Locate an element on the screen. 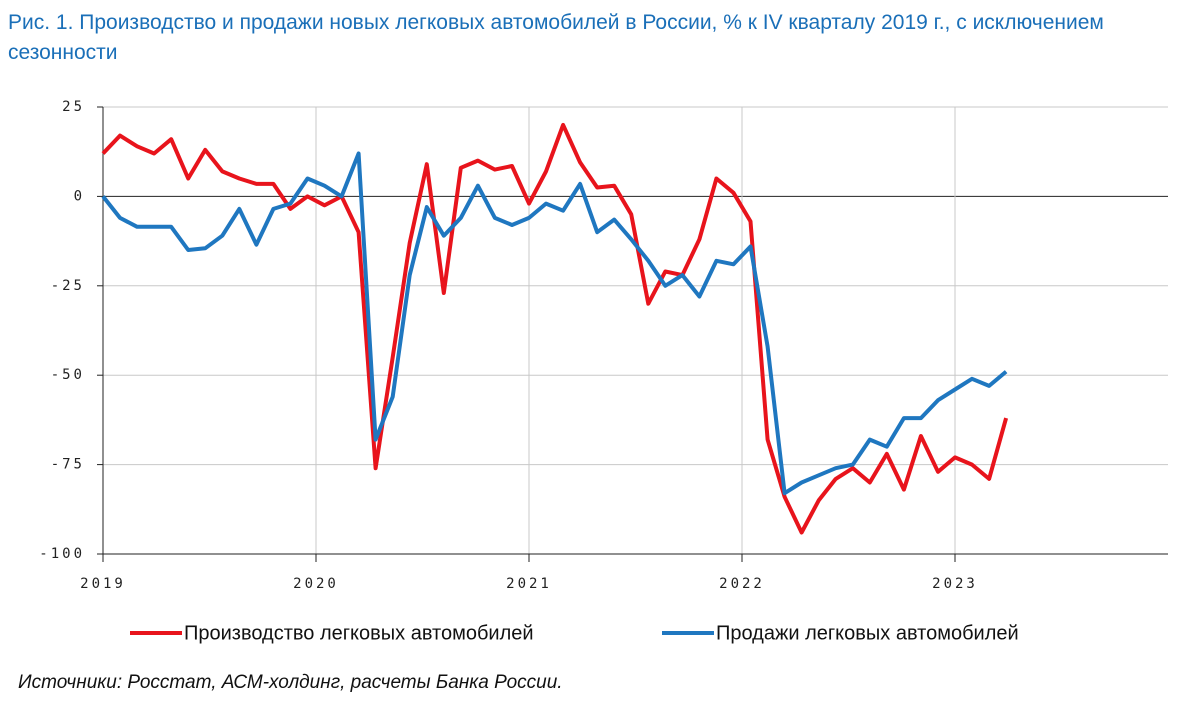 Image resolution: width=1200 pixels, height=707 pixels. x-tick-label: 2021 is located at coordinates (529, 584).